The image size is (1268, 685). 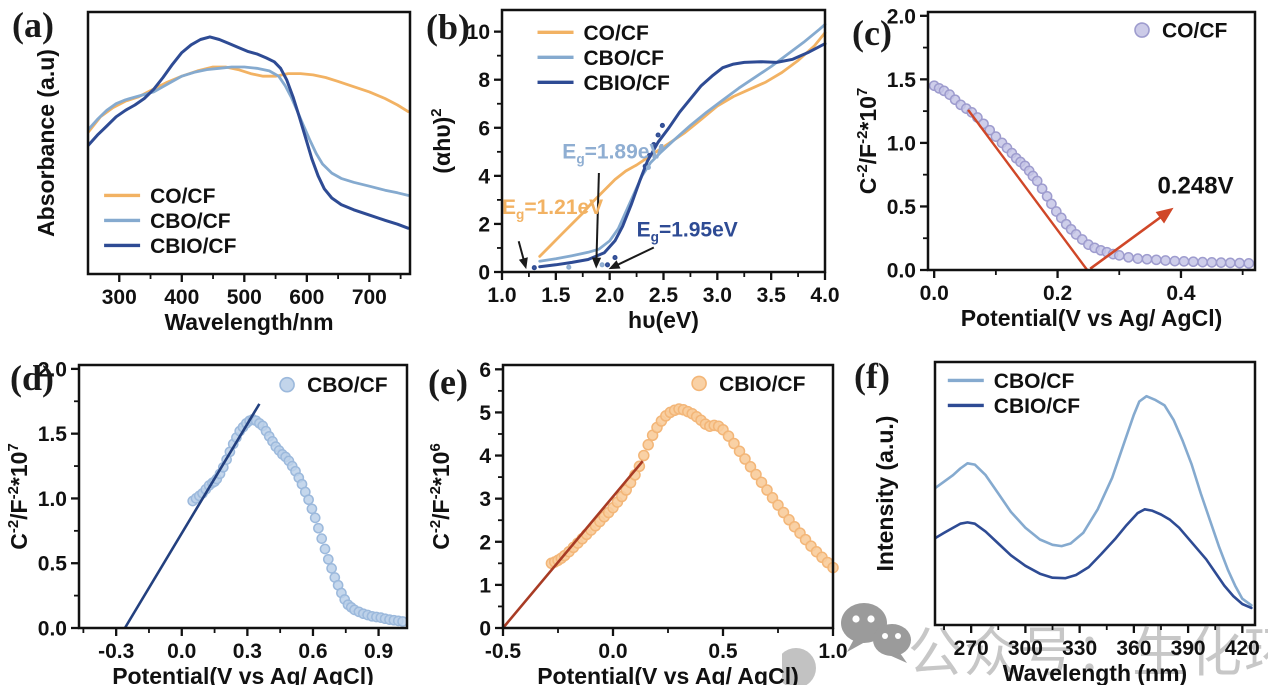 What do you see at coordinates (1181, 293) in the screenshot?
I see `svg-text: 0.4` at bounding box center [1181, 293].